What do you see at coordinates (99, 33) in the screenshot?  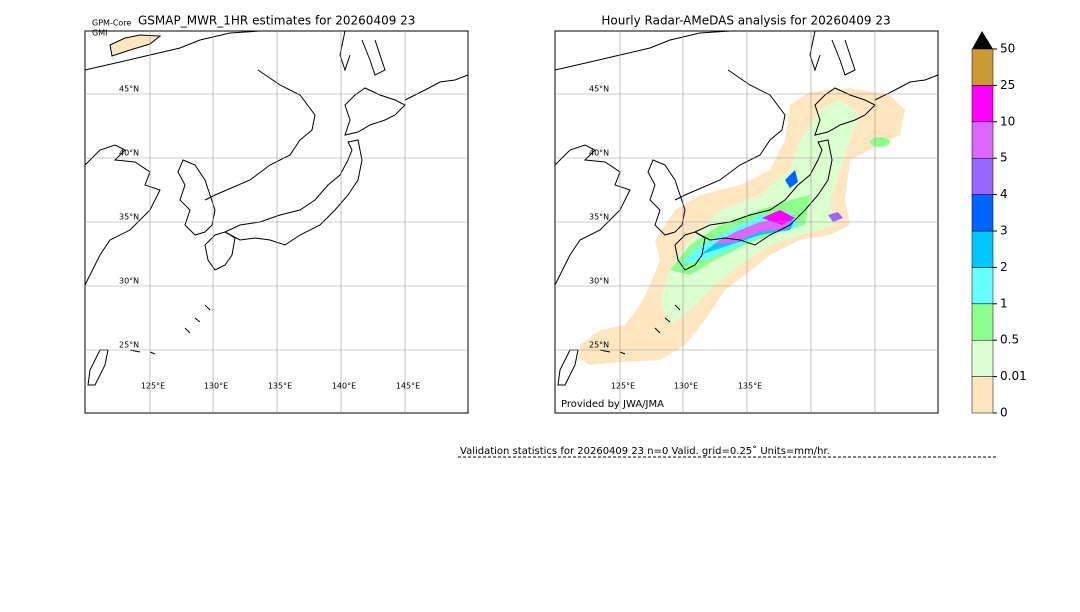 I see `sensor-label: GMI` at bounding box center [99, 33].